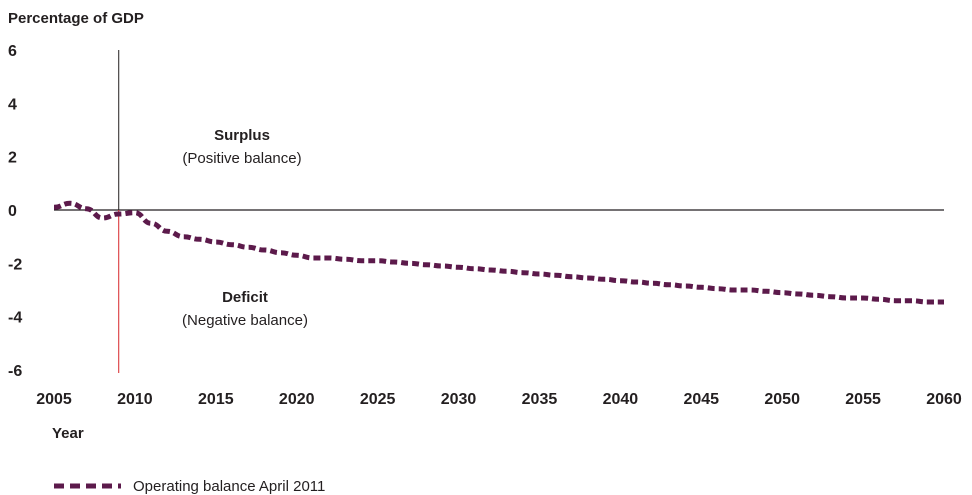  I want to click on y-tick-label: -4, so click(15, 318).